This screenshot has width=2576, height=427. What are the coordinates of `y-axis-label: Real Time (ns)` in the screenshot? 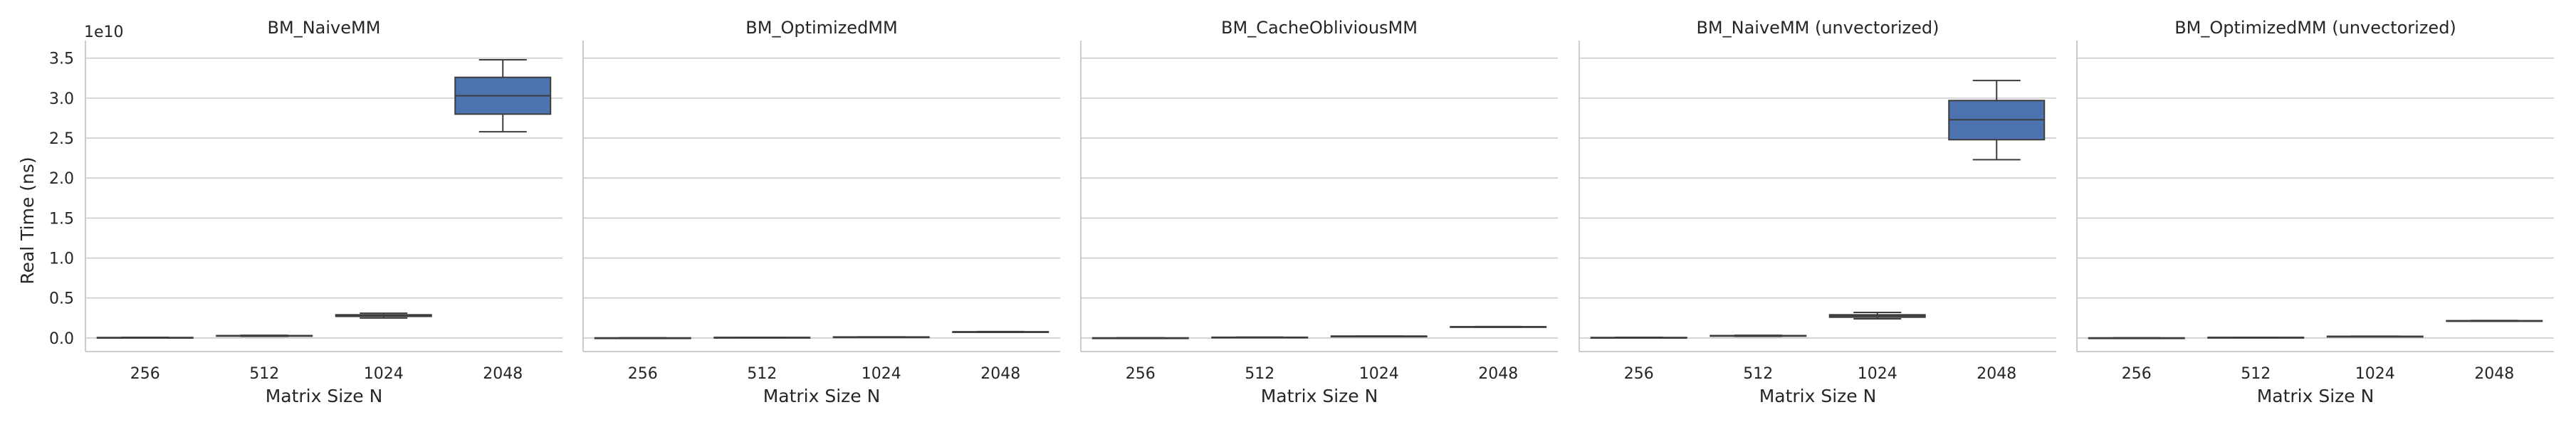 It's located at (27, 220).